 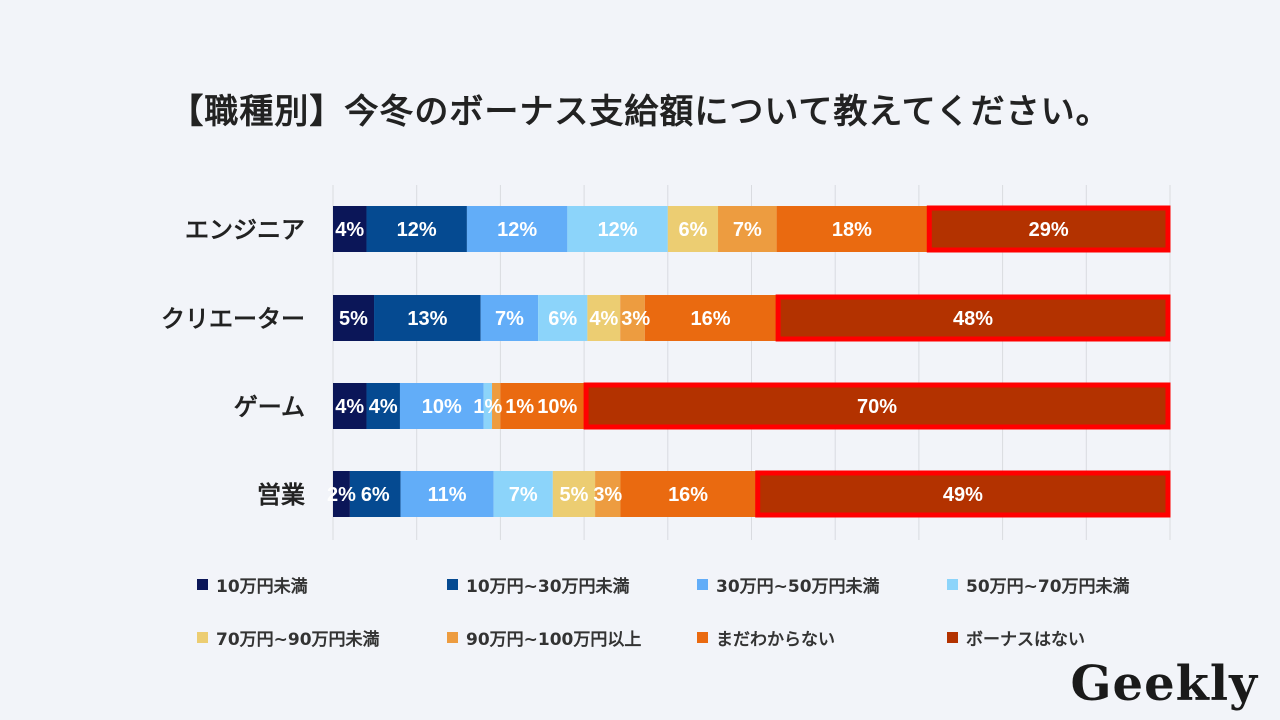 I want to click on category-label: 営業, so click(x=281, y=495).